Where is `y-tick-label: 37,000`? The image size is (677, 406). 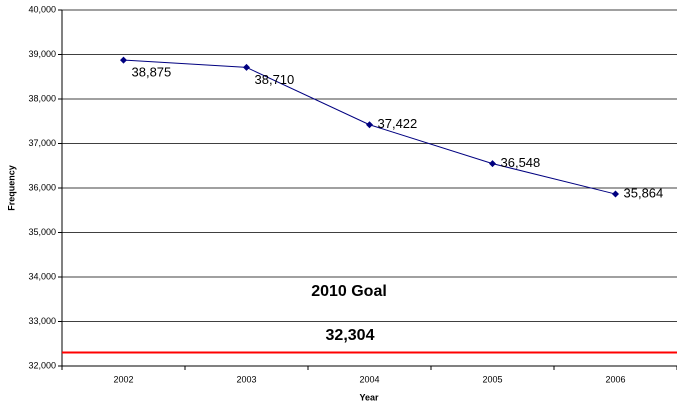
y-tick-label: 37,000 is located at coordinates (42, 143).